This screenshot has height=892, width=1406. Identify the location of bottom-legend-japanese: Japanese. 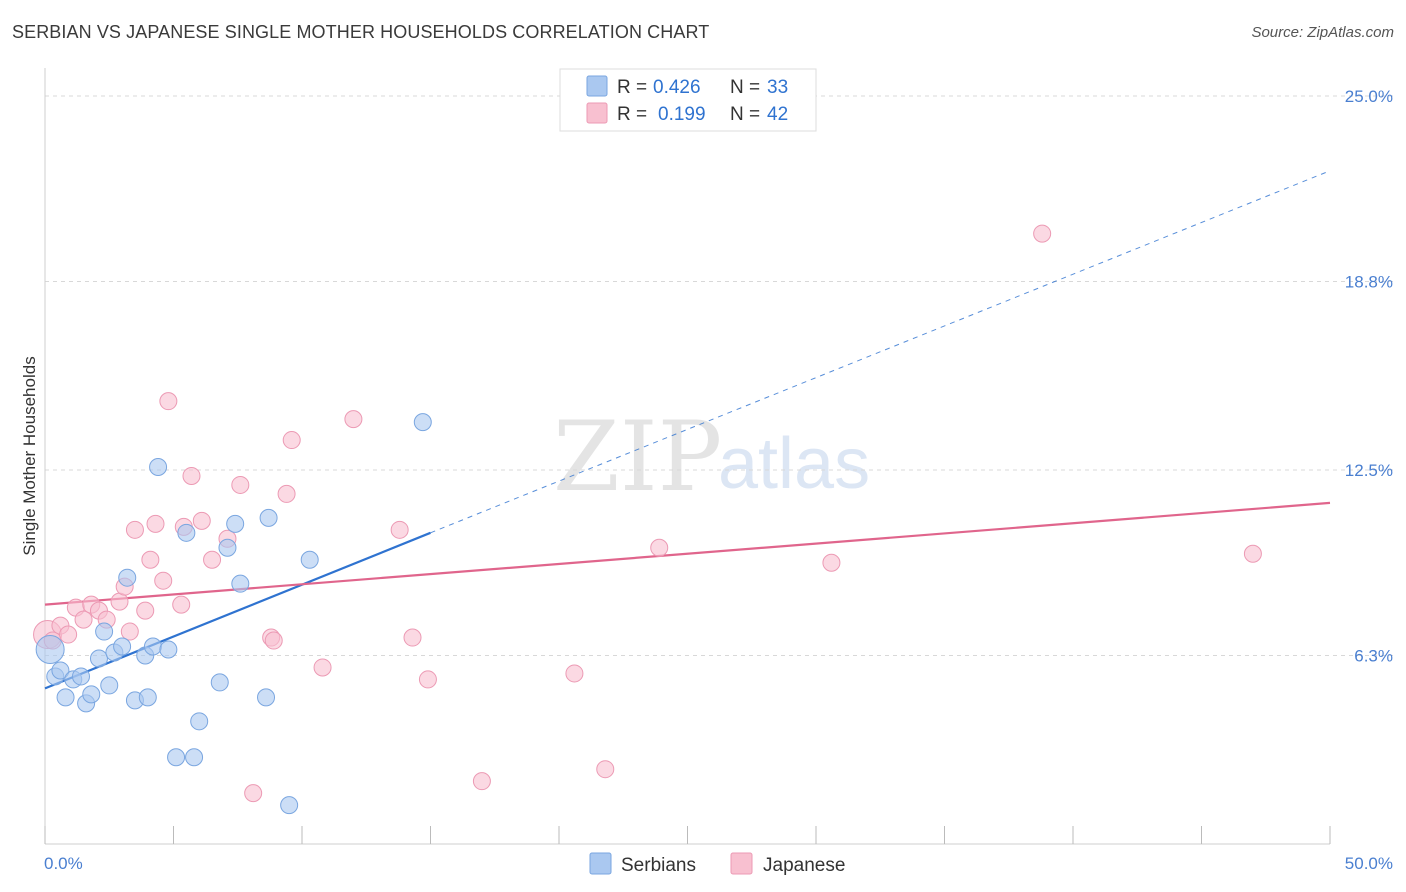
(804, 865).